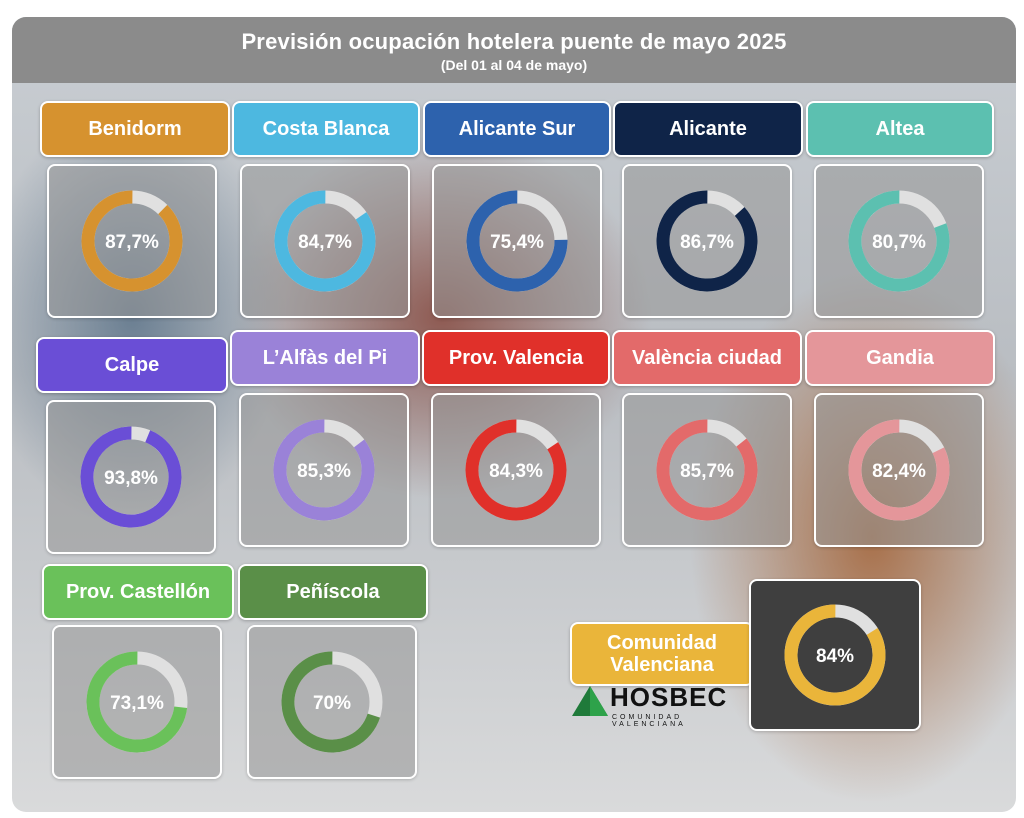  I want to click on data-label-prov-valencia: 84,3%, so click(516, 471).